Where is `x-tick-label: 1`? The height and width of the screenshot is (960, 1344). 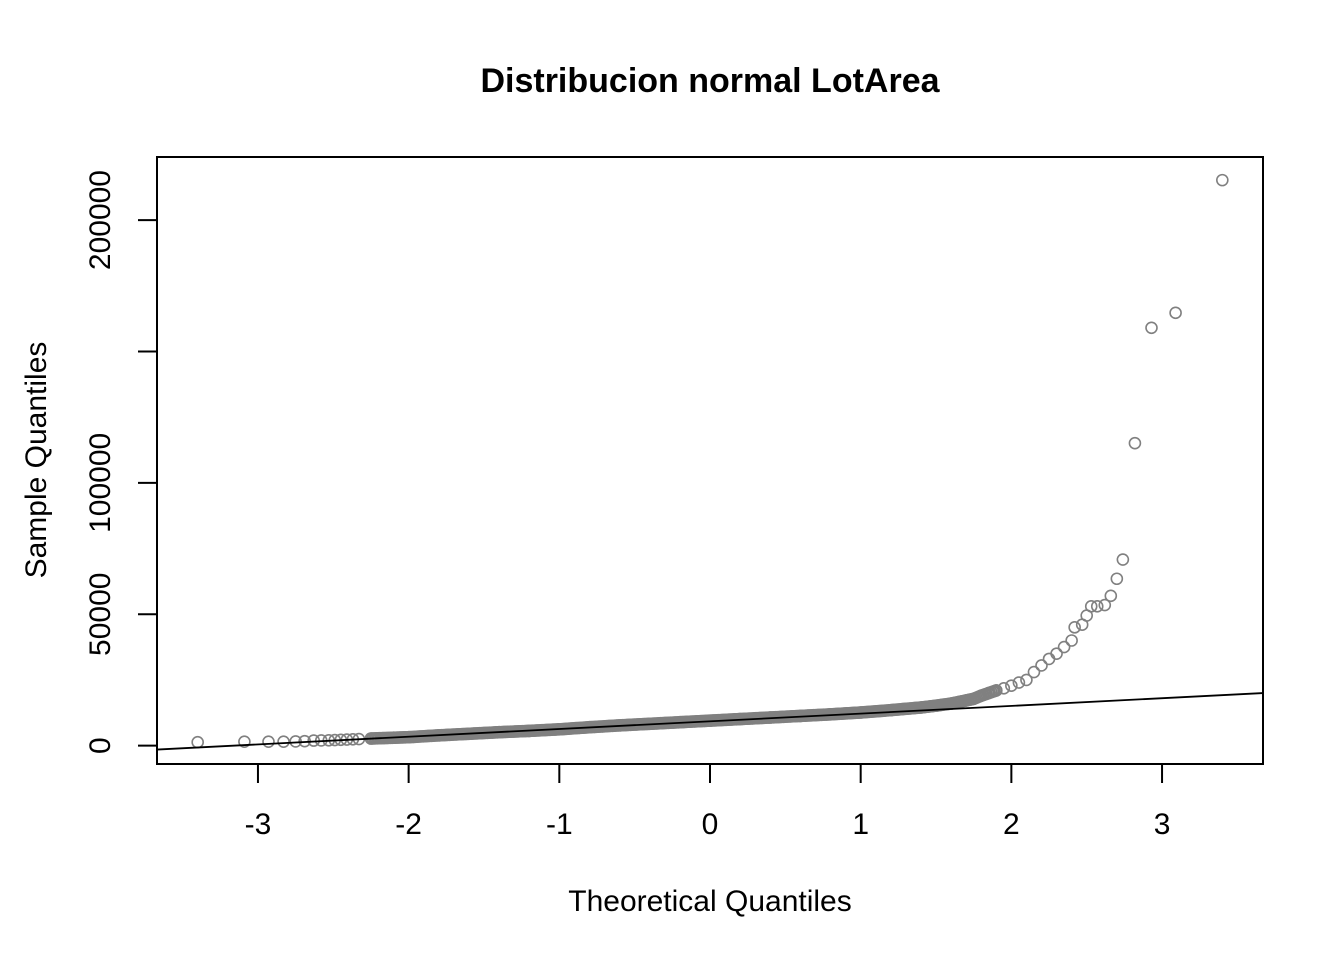 x-tick-label: 1 is located at coordinates (860, 824).